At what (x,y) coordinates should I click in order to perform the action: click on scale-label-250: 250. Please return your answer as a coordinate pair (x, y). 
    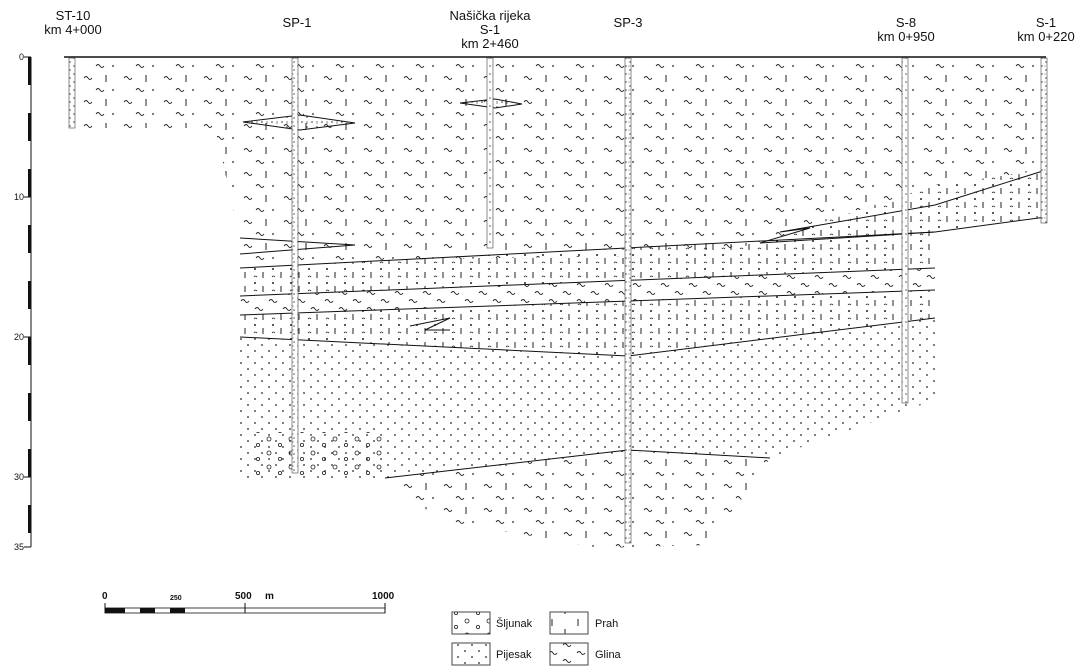
    Looking at the image, I should click on (176, 598).